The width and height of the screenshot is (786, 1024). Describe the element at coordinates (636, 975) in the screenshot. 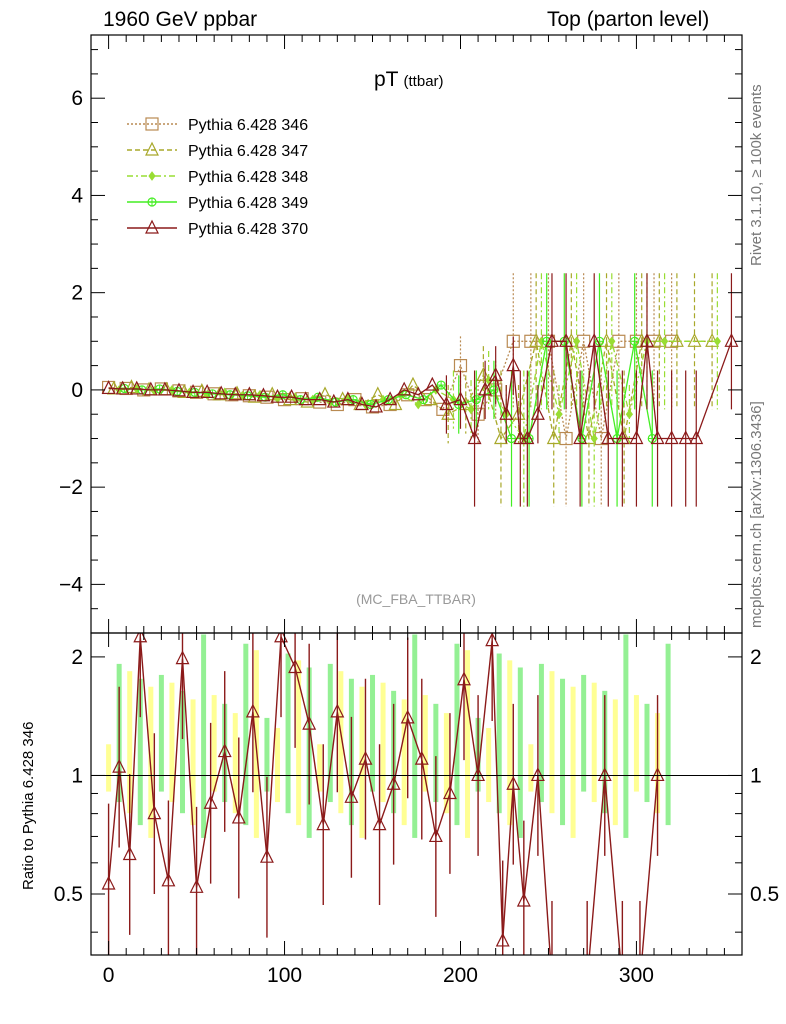

I see `x-tick-label: 300` at that location.